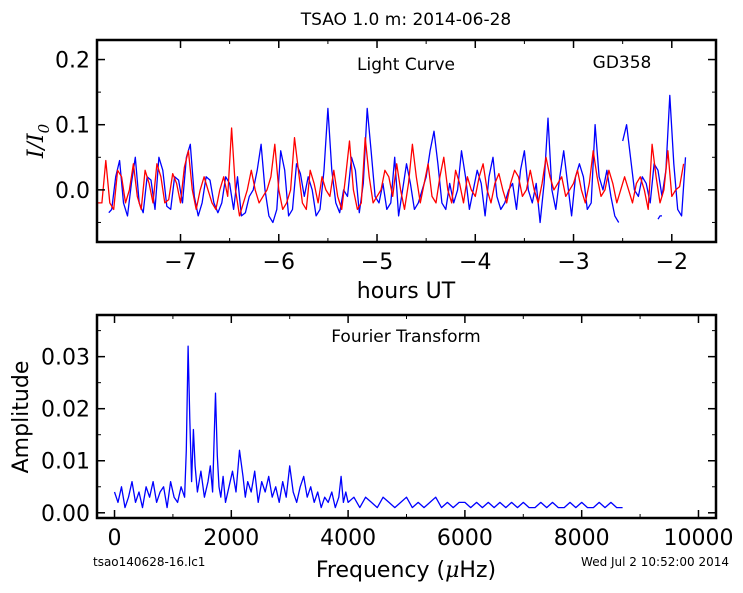 The image size is (743, 593). Describe the element at coordinates (475, 262) in the screenshot. I see `x-tick-label: −4` at that location.